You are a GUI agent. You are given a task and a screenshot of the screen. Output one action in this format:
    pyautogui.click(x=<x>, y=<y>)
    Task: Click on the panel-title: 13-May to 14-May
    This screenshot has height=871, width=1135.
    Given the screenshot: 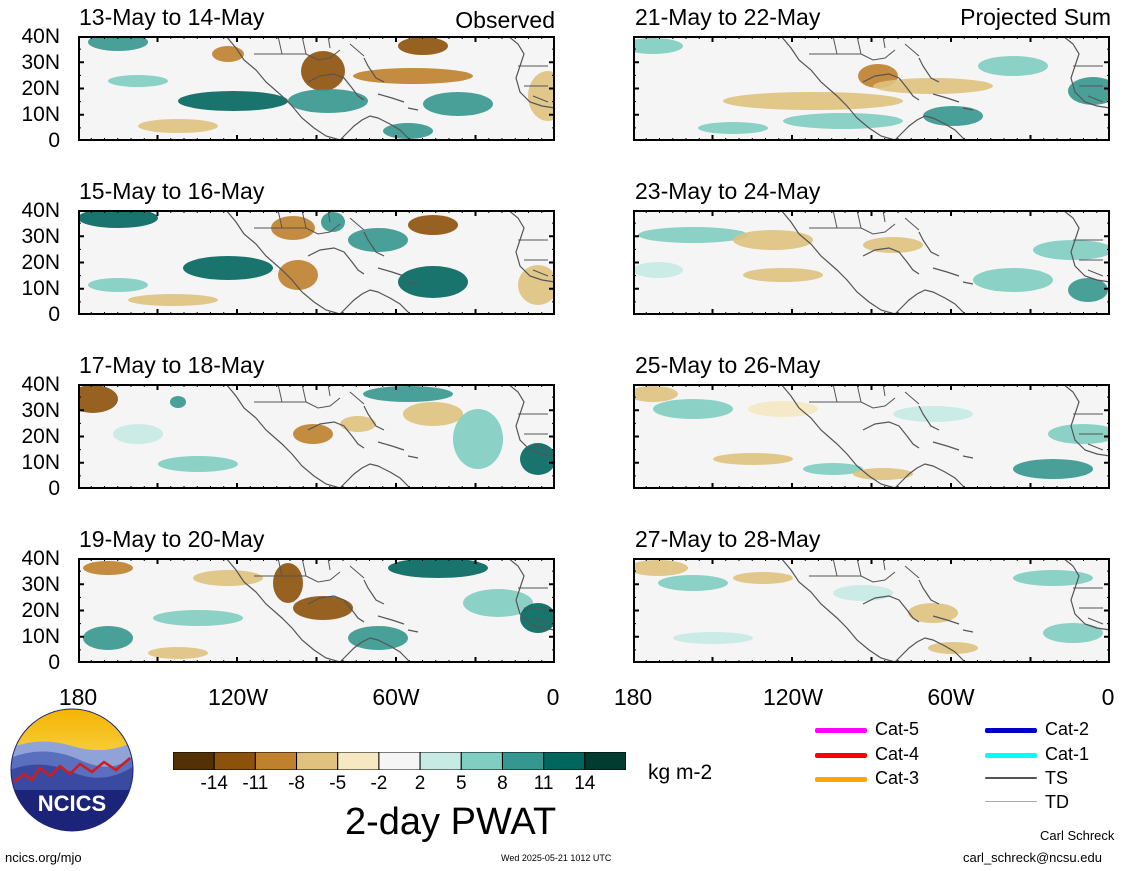 What is the action you would take?
    pyautogui.click(x=172, y=17)
    